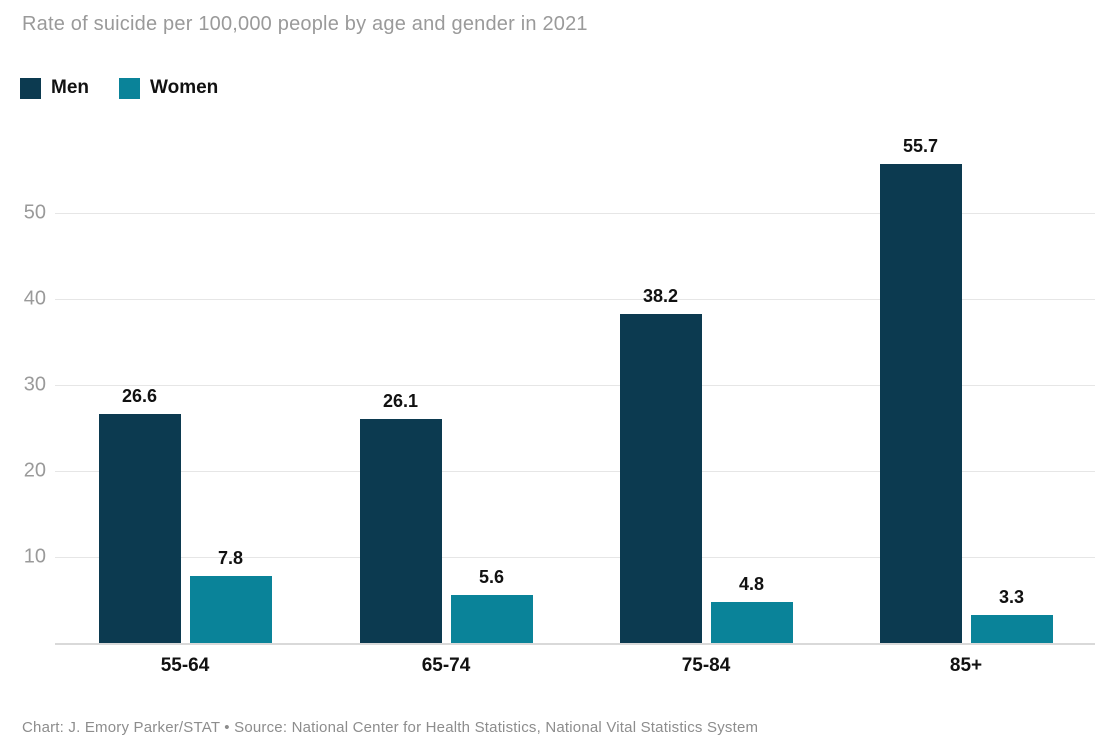 Image resolution: width=1100 pixels, height=752 pixels. What do you see at coordinates (575, 644) in the screenshot?
I see `x-axis-line` at bounding box center [575, 644].